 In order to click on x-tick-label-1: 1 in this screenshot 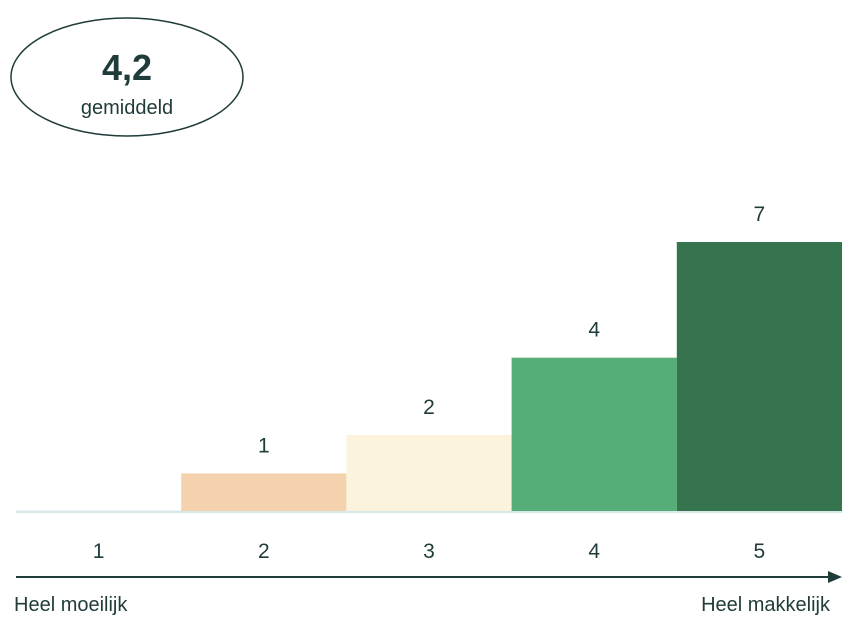, I will do `click(99, 551)`.